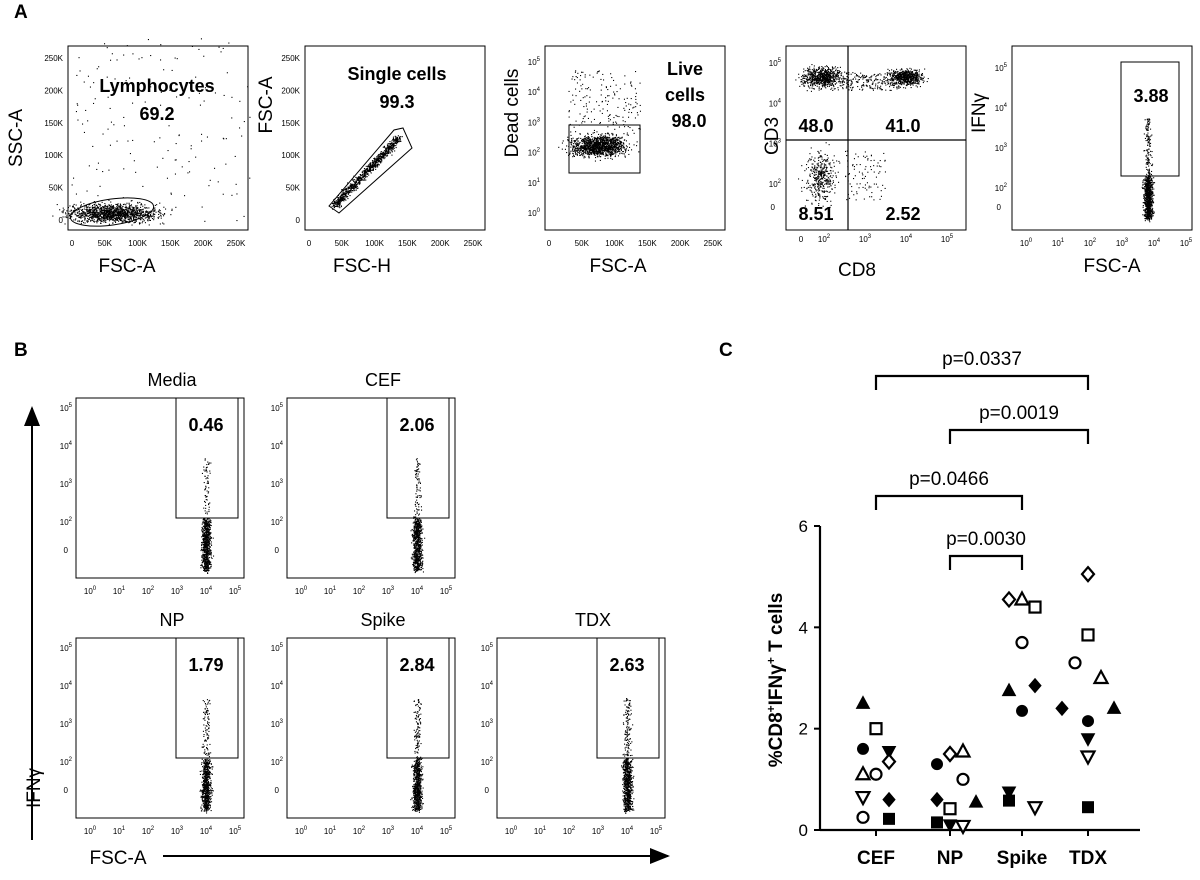  What do you see at coordinates (635, 243) in the screenshot?
I see `x-ticks: 0 50K 100K 150K 200K 250K` at bounding box center [635, 243].